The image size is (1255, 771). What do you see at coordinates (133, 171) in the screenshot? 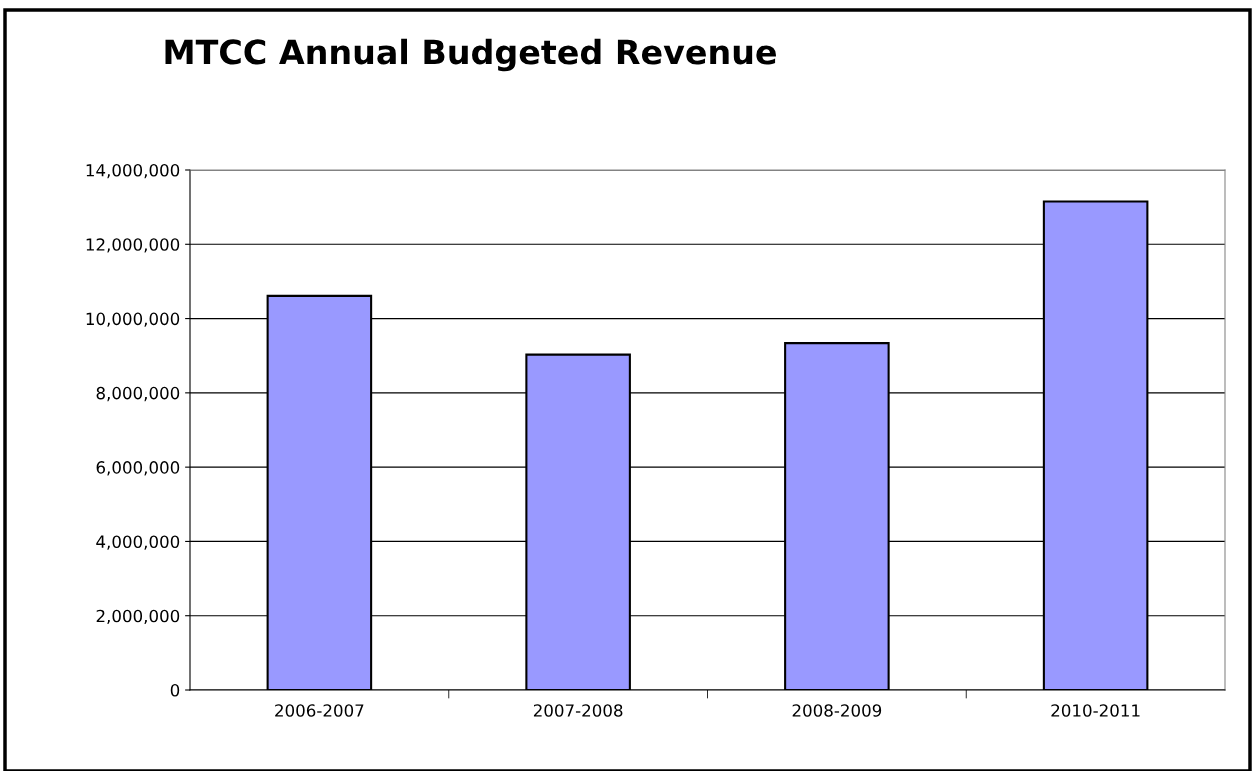
I see `y-tick-label: 14,000,000` at bounding box center [133, 171].